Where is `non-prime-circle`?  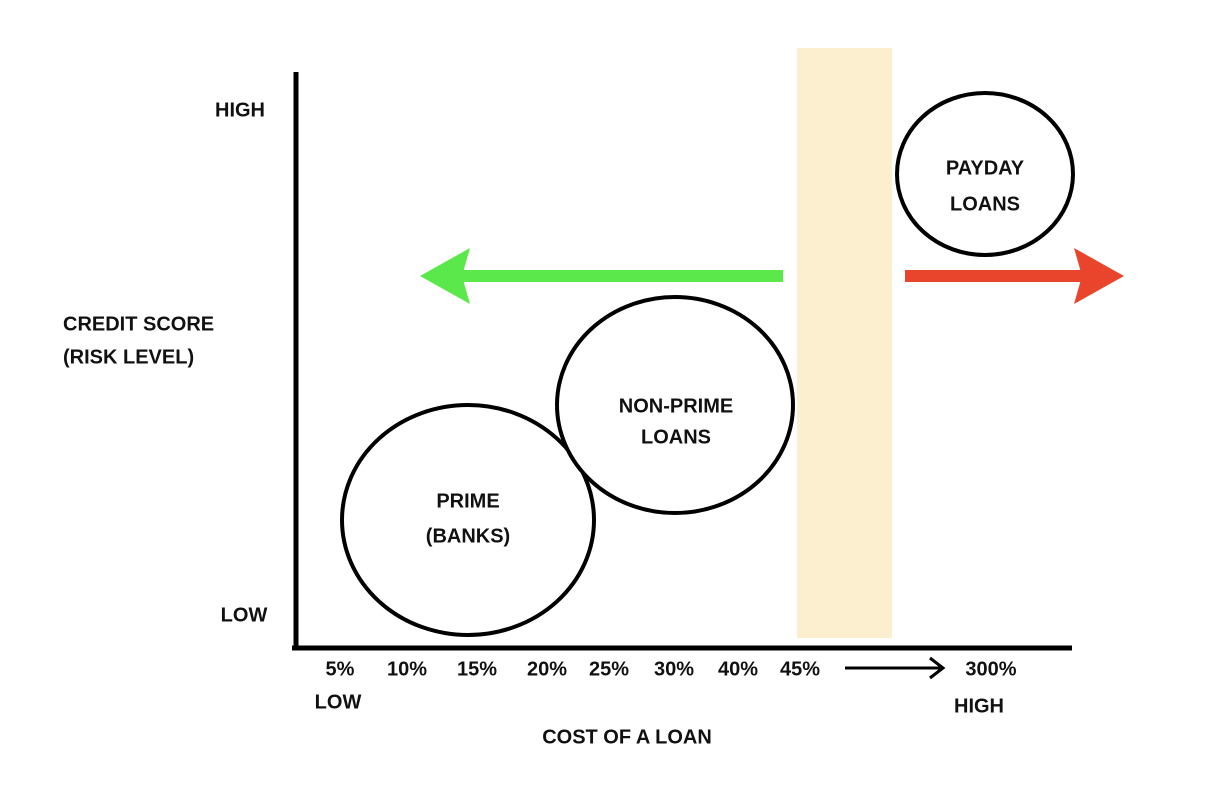 non-prime-circle is located at coordinates (675, 405).